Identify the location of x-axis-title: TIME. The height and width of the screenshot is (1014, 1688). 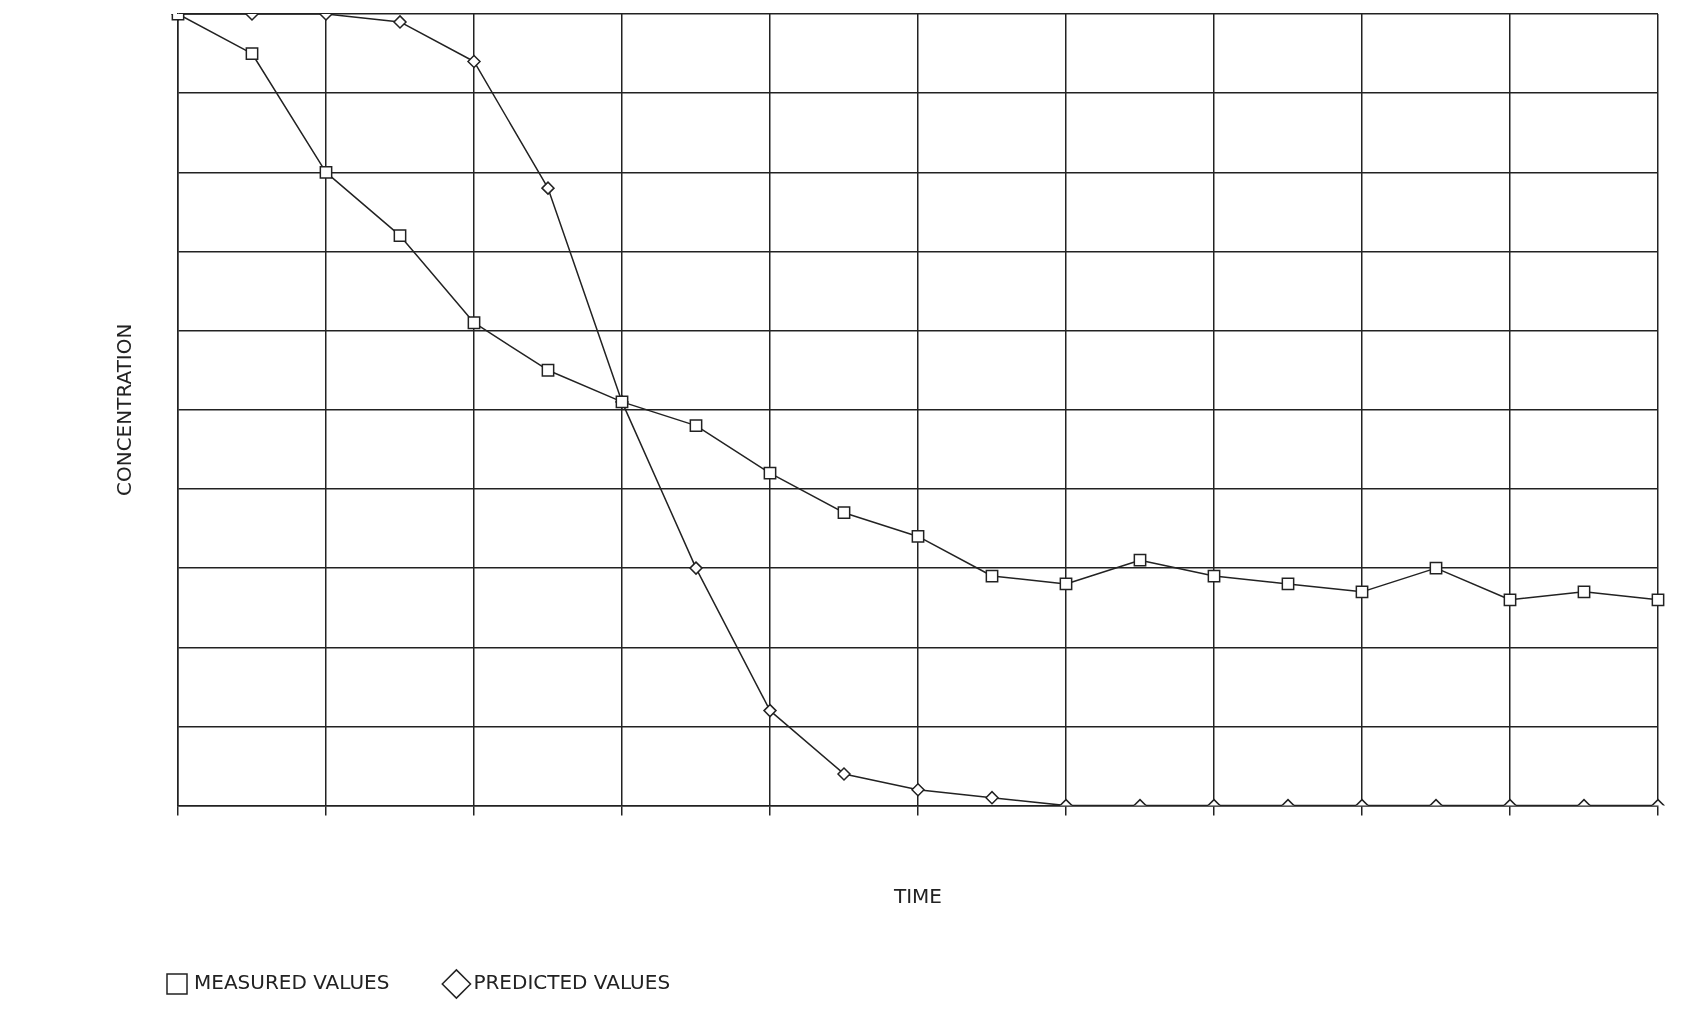
(917, 896).